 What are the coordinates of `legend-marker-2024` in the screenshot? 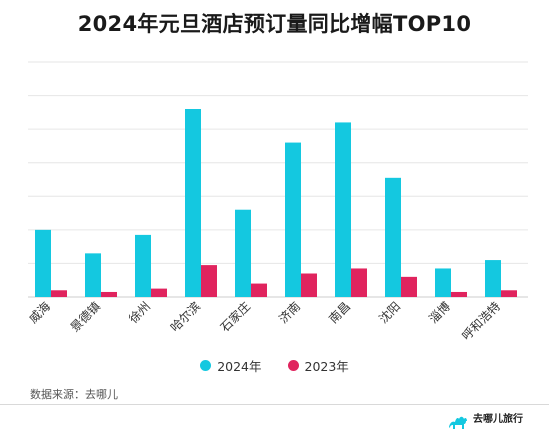 It's located at (206, 365).